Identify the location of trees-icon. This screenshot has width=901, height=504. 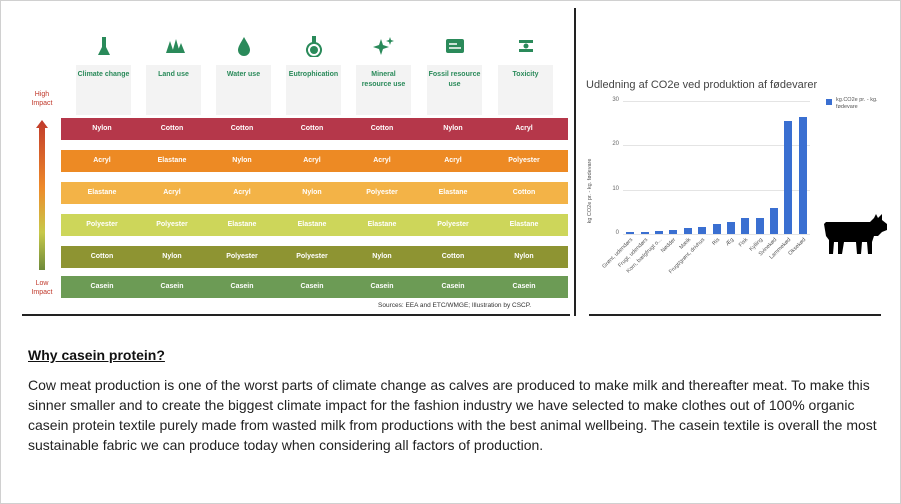
(174, 46).